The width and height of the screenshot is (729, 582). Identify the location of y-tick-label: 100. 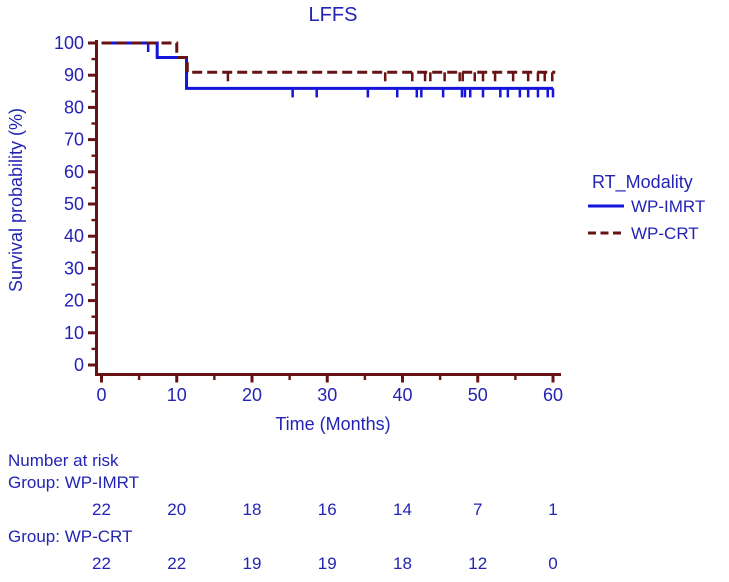
(69, 43).